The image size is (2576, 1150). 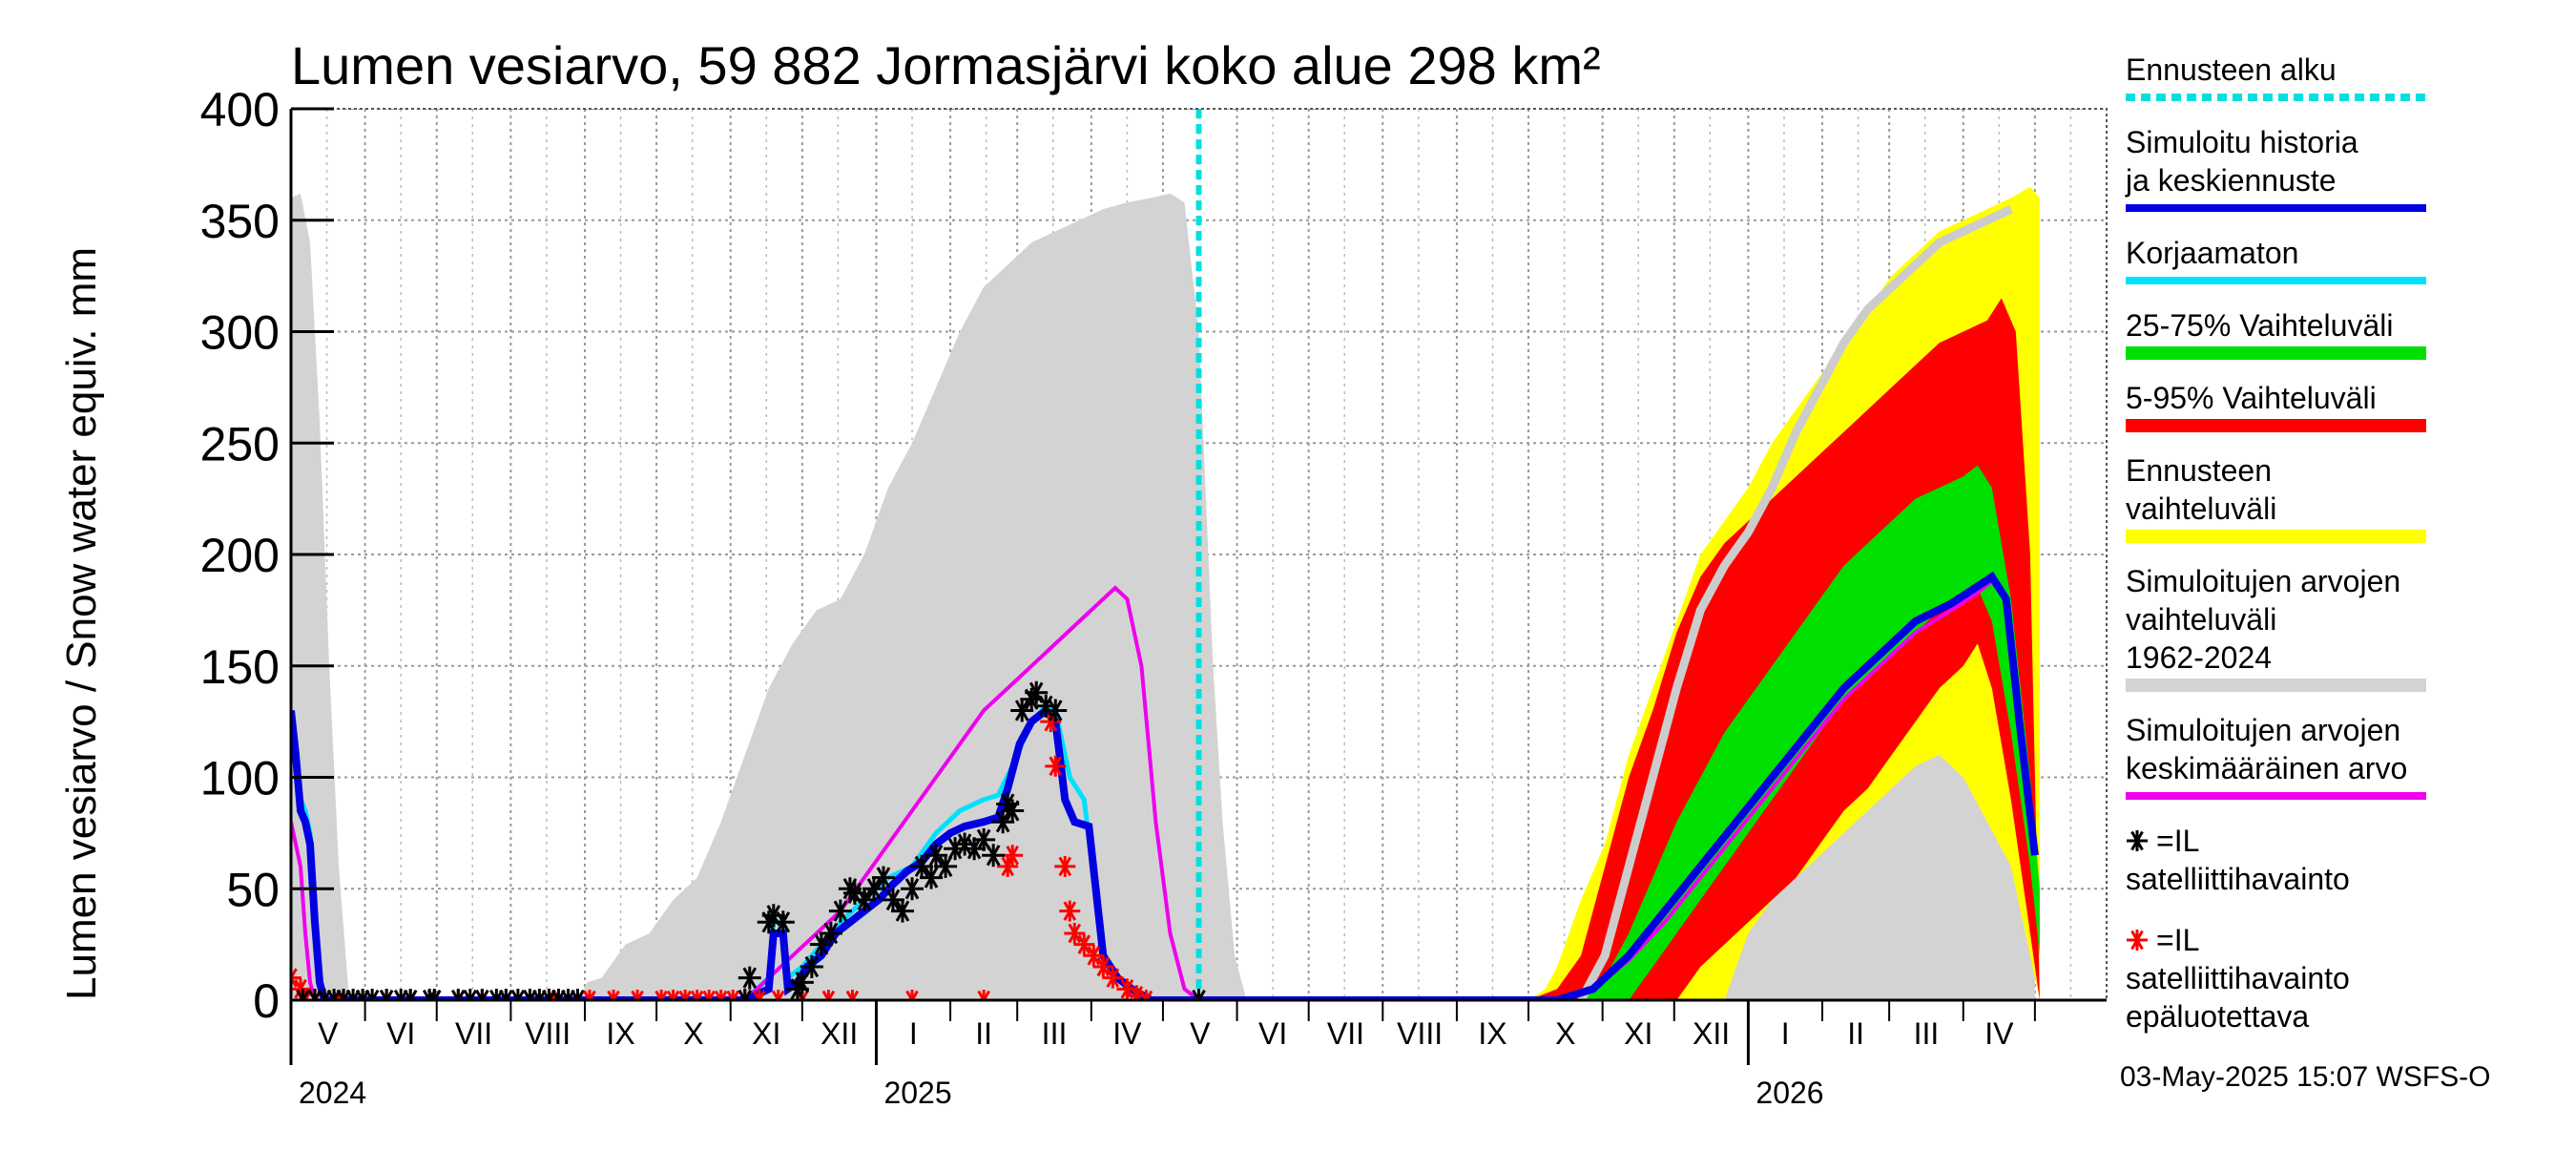 I want to click on p25-75-band, so click(x=1784, y=732).